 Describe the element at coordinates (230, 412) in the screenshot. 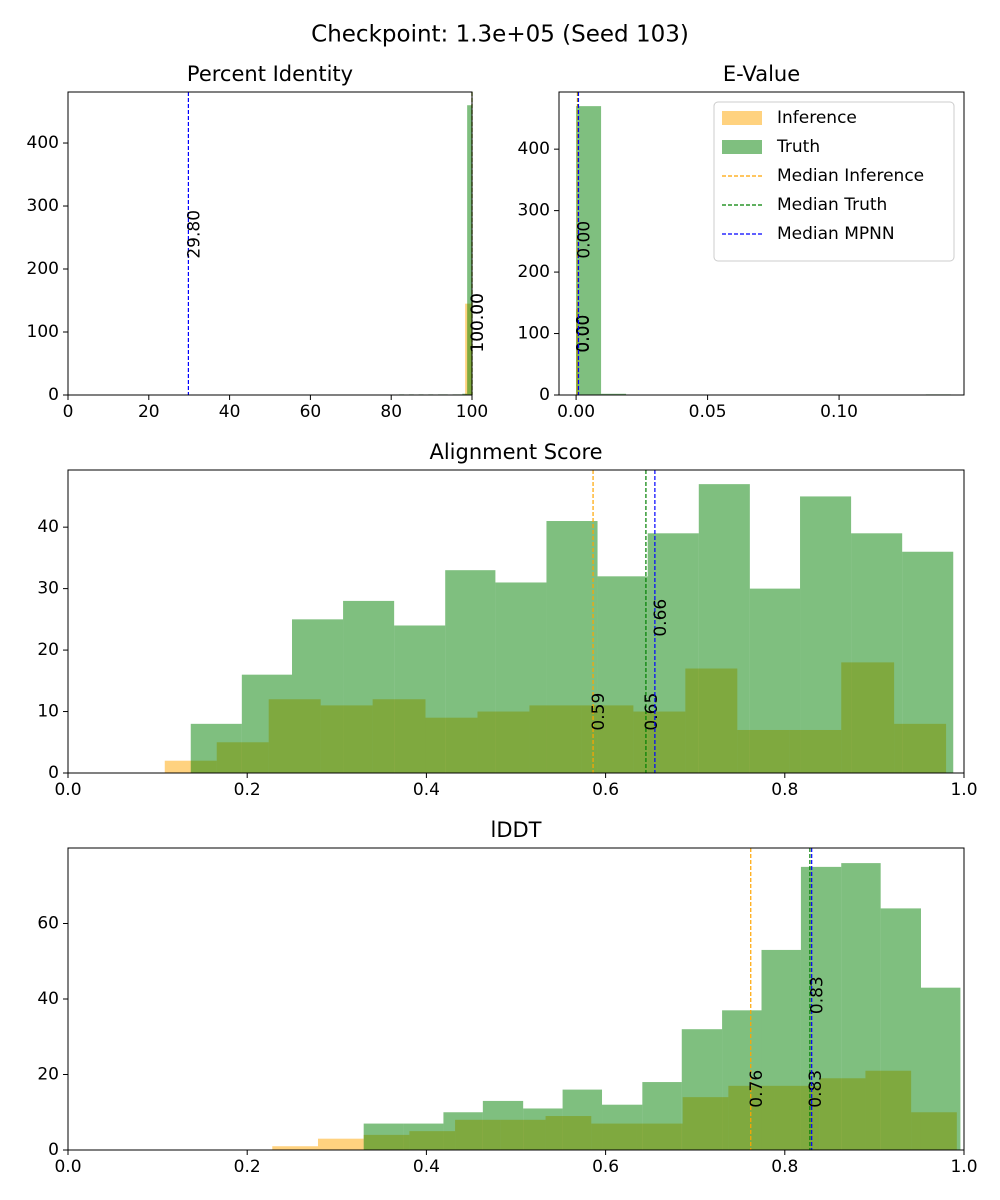

I see `x-tick-label: 40` at that location.